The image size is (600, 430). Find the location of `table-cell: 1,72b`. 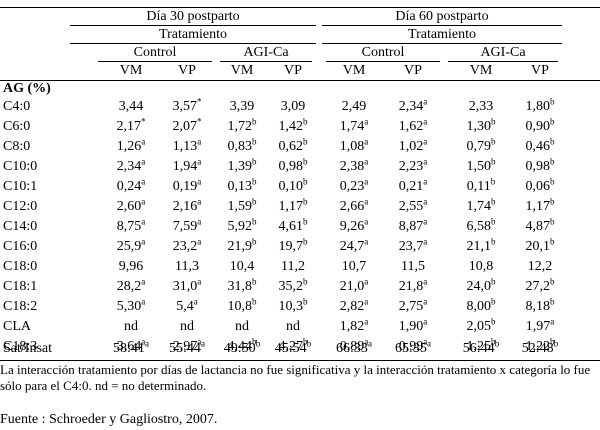

table-cell: 1,72b is located at coordinates (242, 125).